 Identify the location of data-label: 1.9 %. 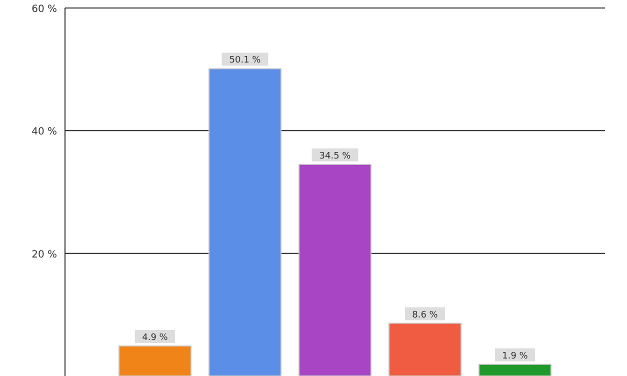
(515, 356).